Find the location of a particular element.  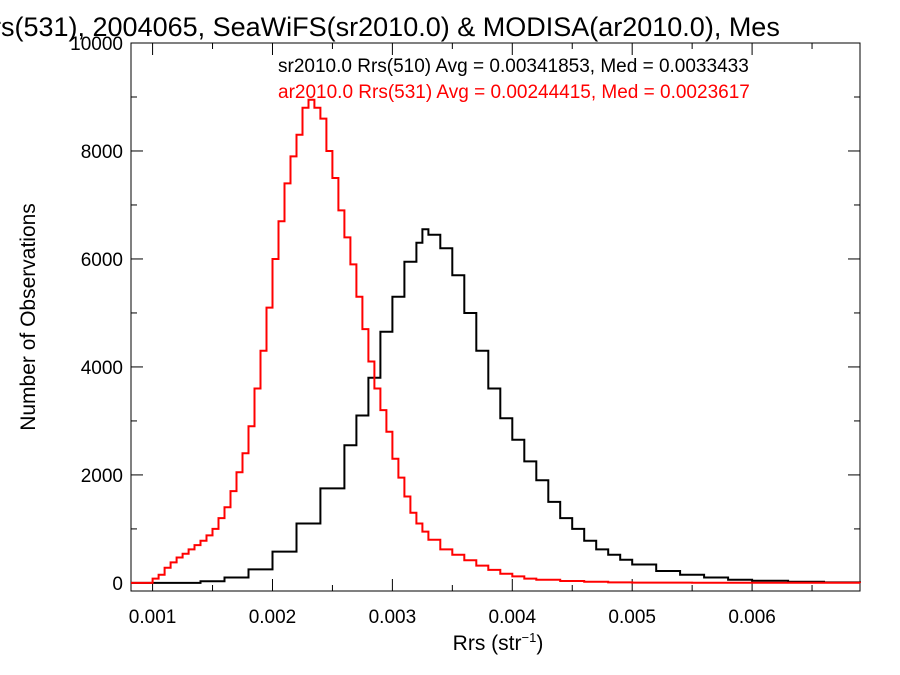

x-axis-label-main: Rrs (str is located at coordinates (487, 643).